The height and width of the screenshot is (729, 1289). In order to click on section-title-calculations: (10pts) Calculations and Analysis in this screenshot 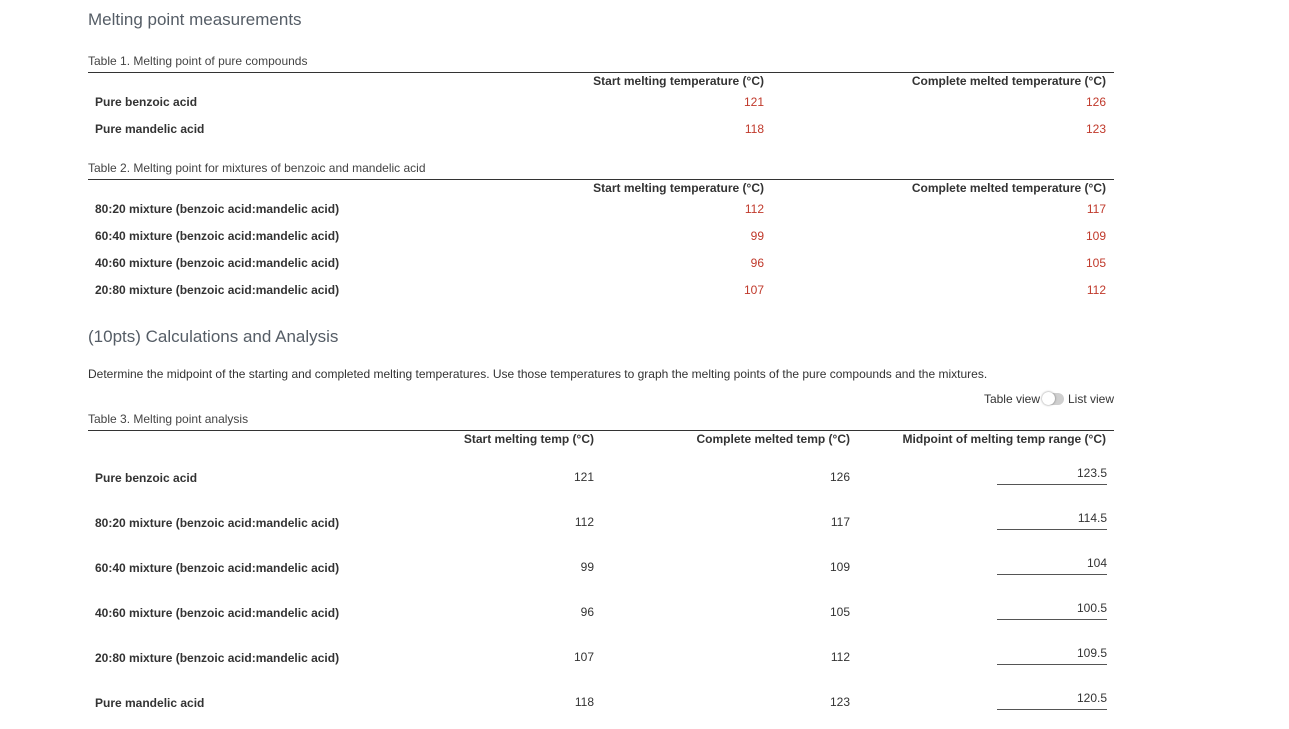, I will do `click(213, 336)`.